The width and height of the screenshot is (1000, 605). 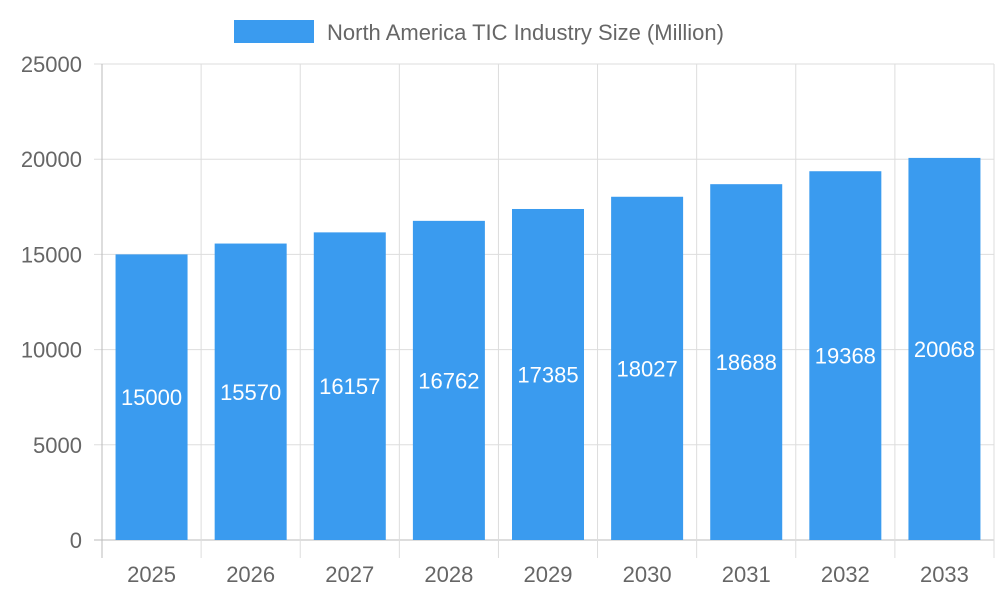 I want to click on x-tick-label: 2028, so click(x=448, y=574).